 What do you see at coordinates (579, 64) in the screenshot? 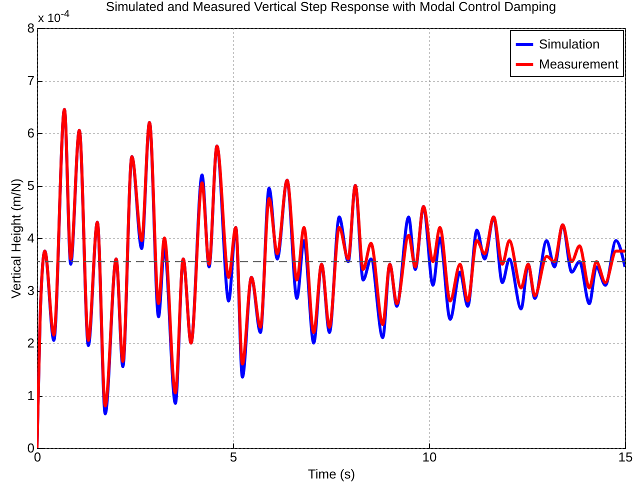
I see `legend-label: Measurement` at bounding box center [579, 64].